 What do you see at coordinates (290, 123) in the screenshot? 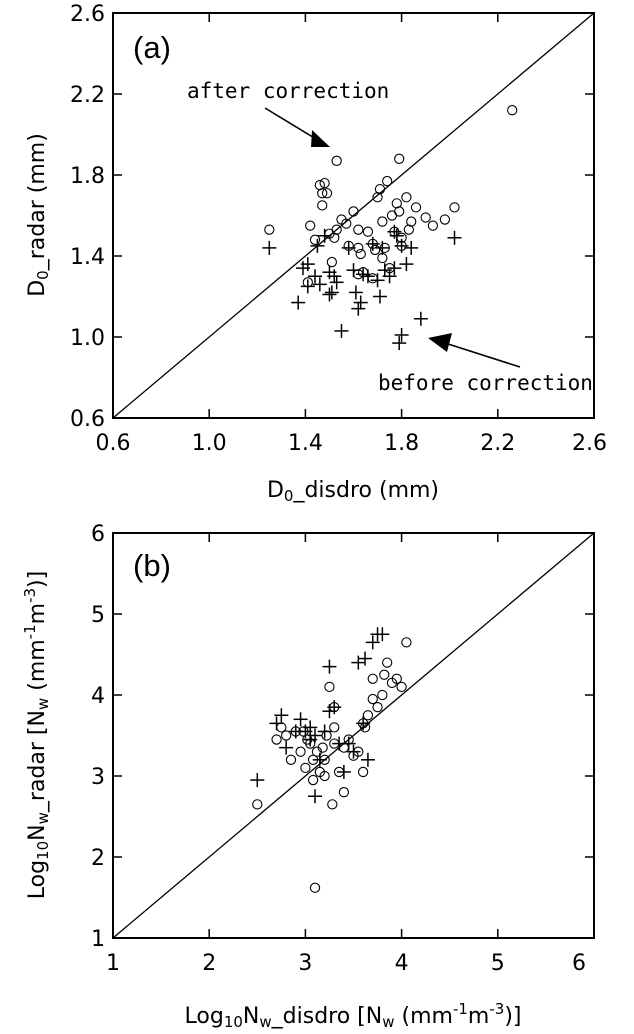
I see `annotation-arrow-after` at bounding box center [290, 123].